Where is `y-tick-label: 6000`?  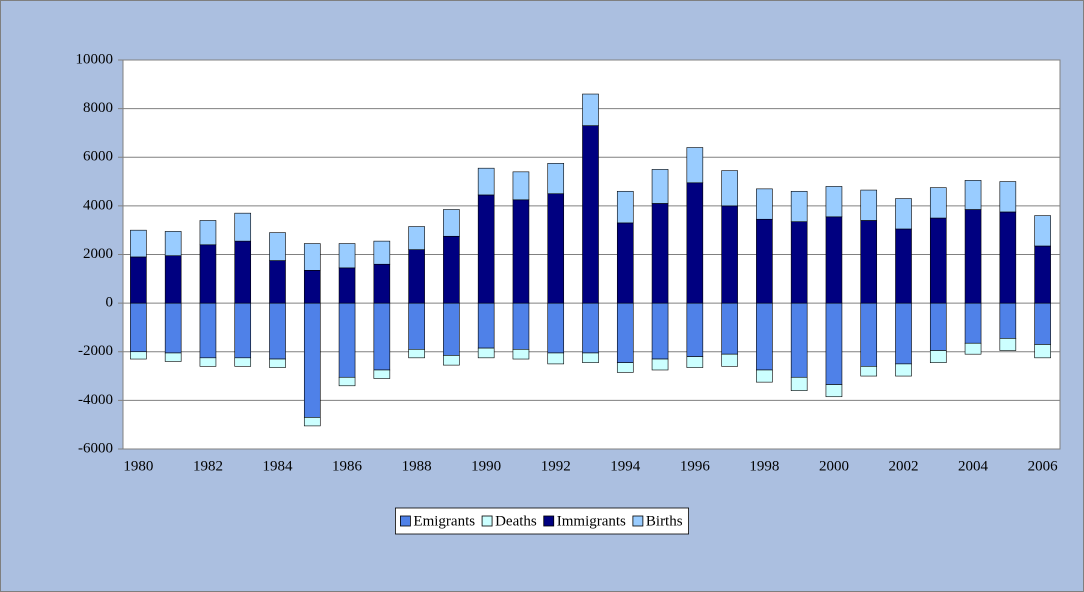
y-tick-label: 6000 is located at coordinates (98, 157).